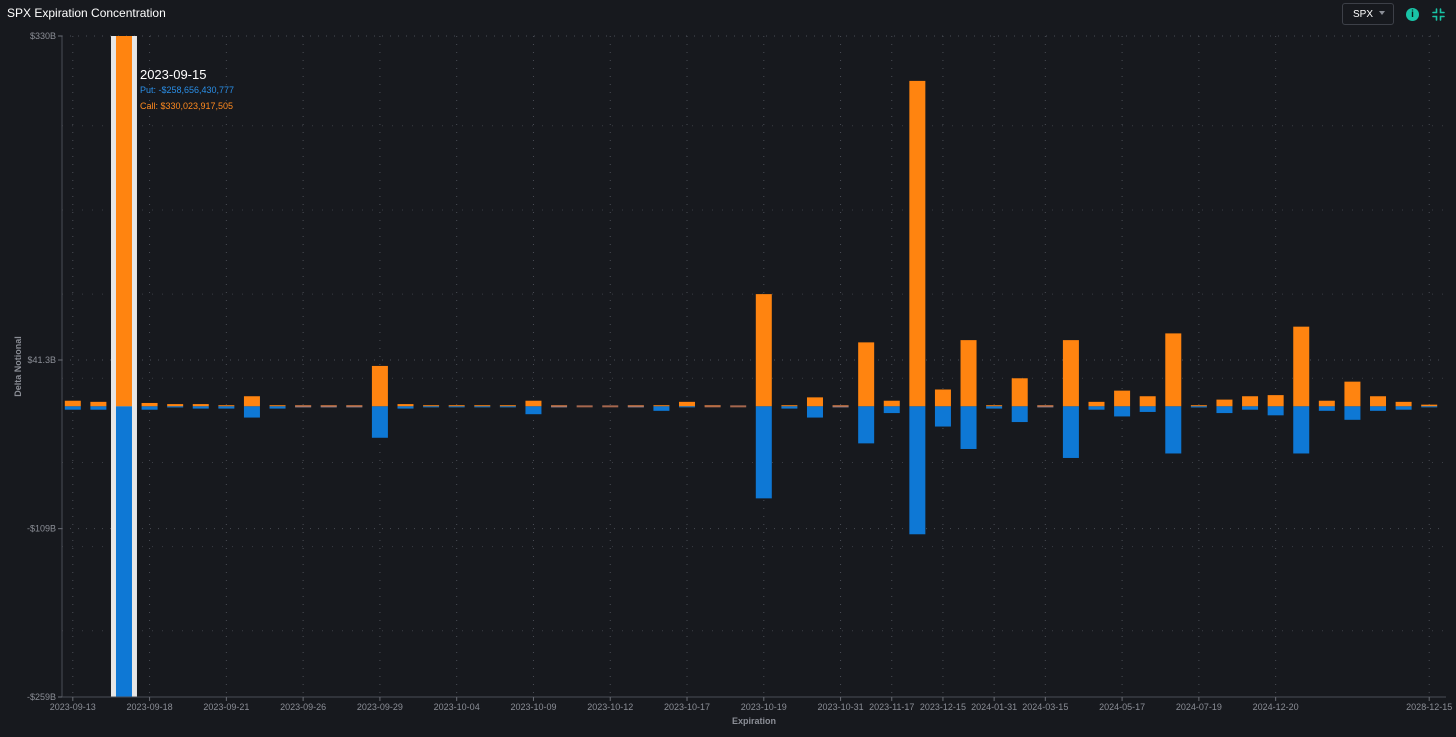 This screenshot has width=1456, height=737. What do you see at coordinates (764, 707) in the screenshot?
I see `x-tick-label: 2023-10-19` at bounding box center [764, 707].